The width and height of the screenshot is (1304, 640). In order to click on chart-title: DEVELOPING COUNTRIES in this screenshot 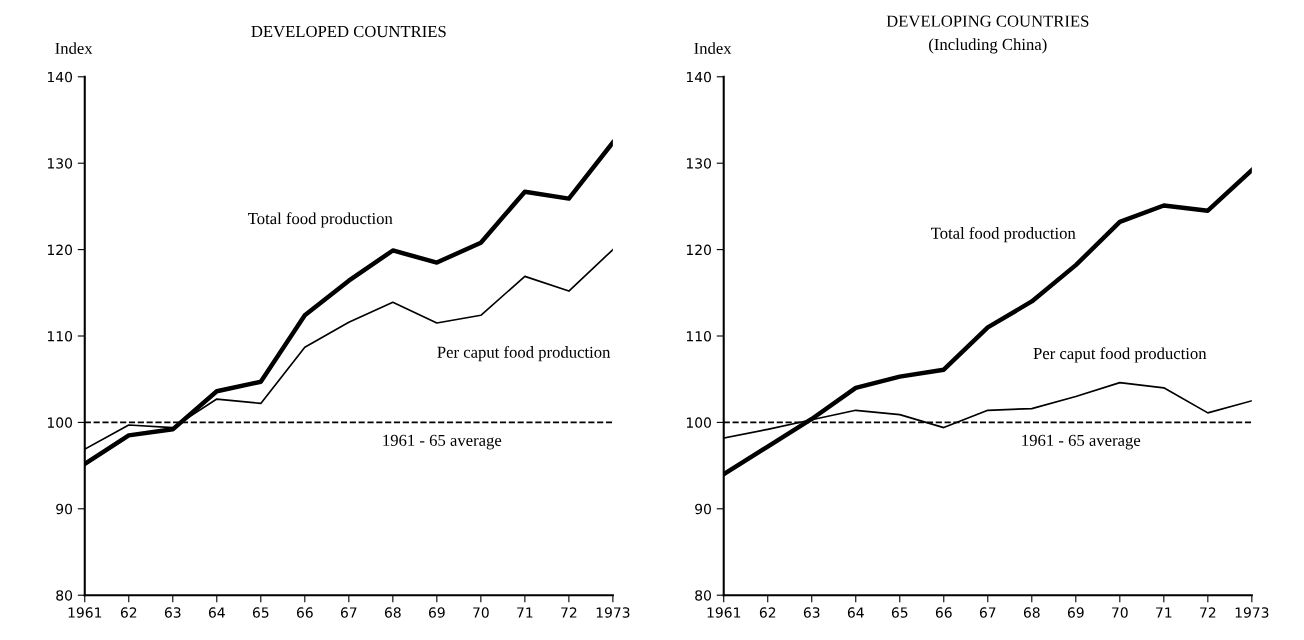, I will do `click(987, 21)`.